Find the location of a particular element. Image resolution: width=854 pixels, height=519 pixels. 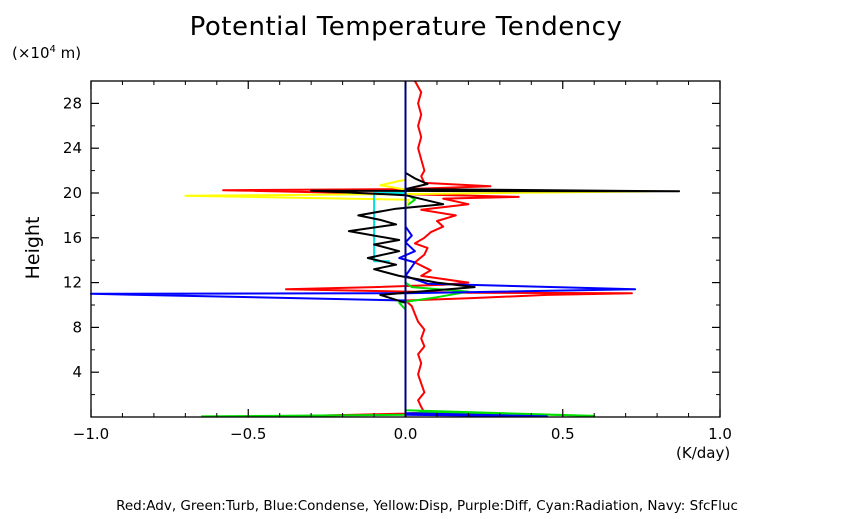

x-tick-label: 0.5 is located at coordinates (563, 434).